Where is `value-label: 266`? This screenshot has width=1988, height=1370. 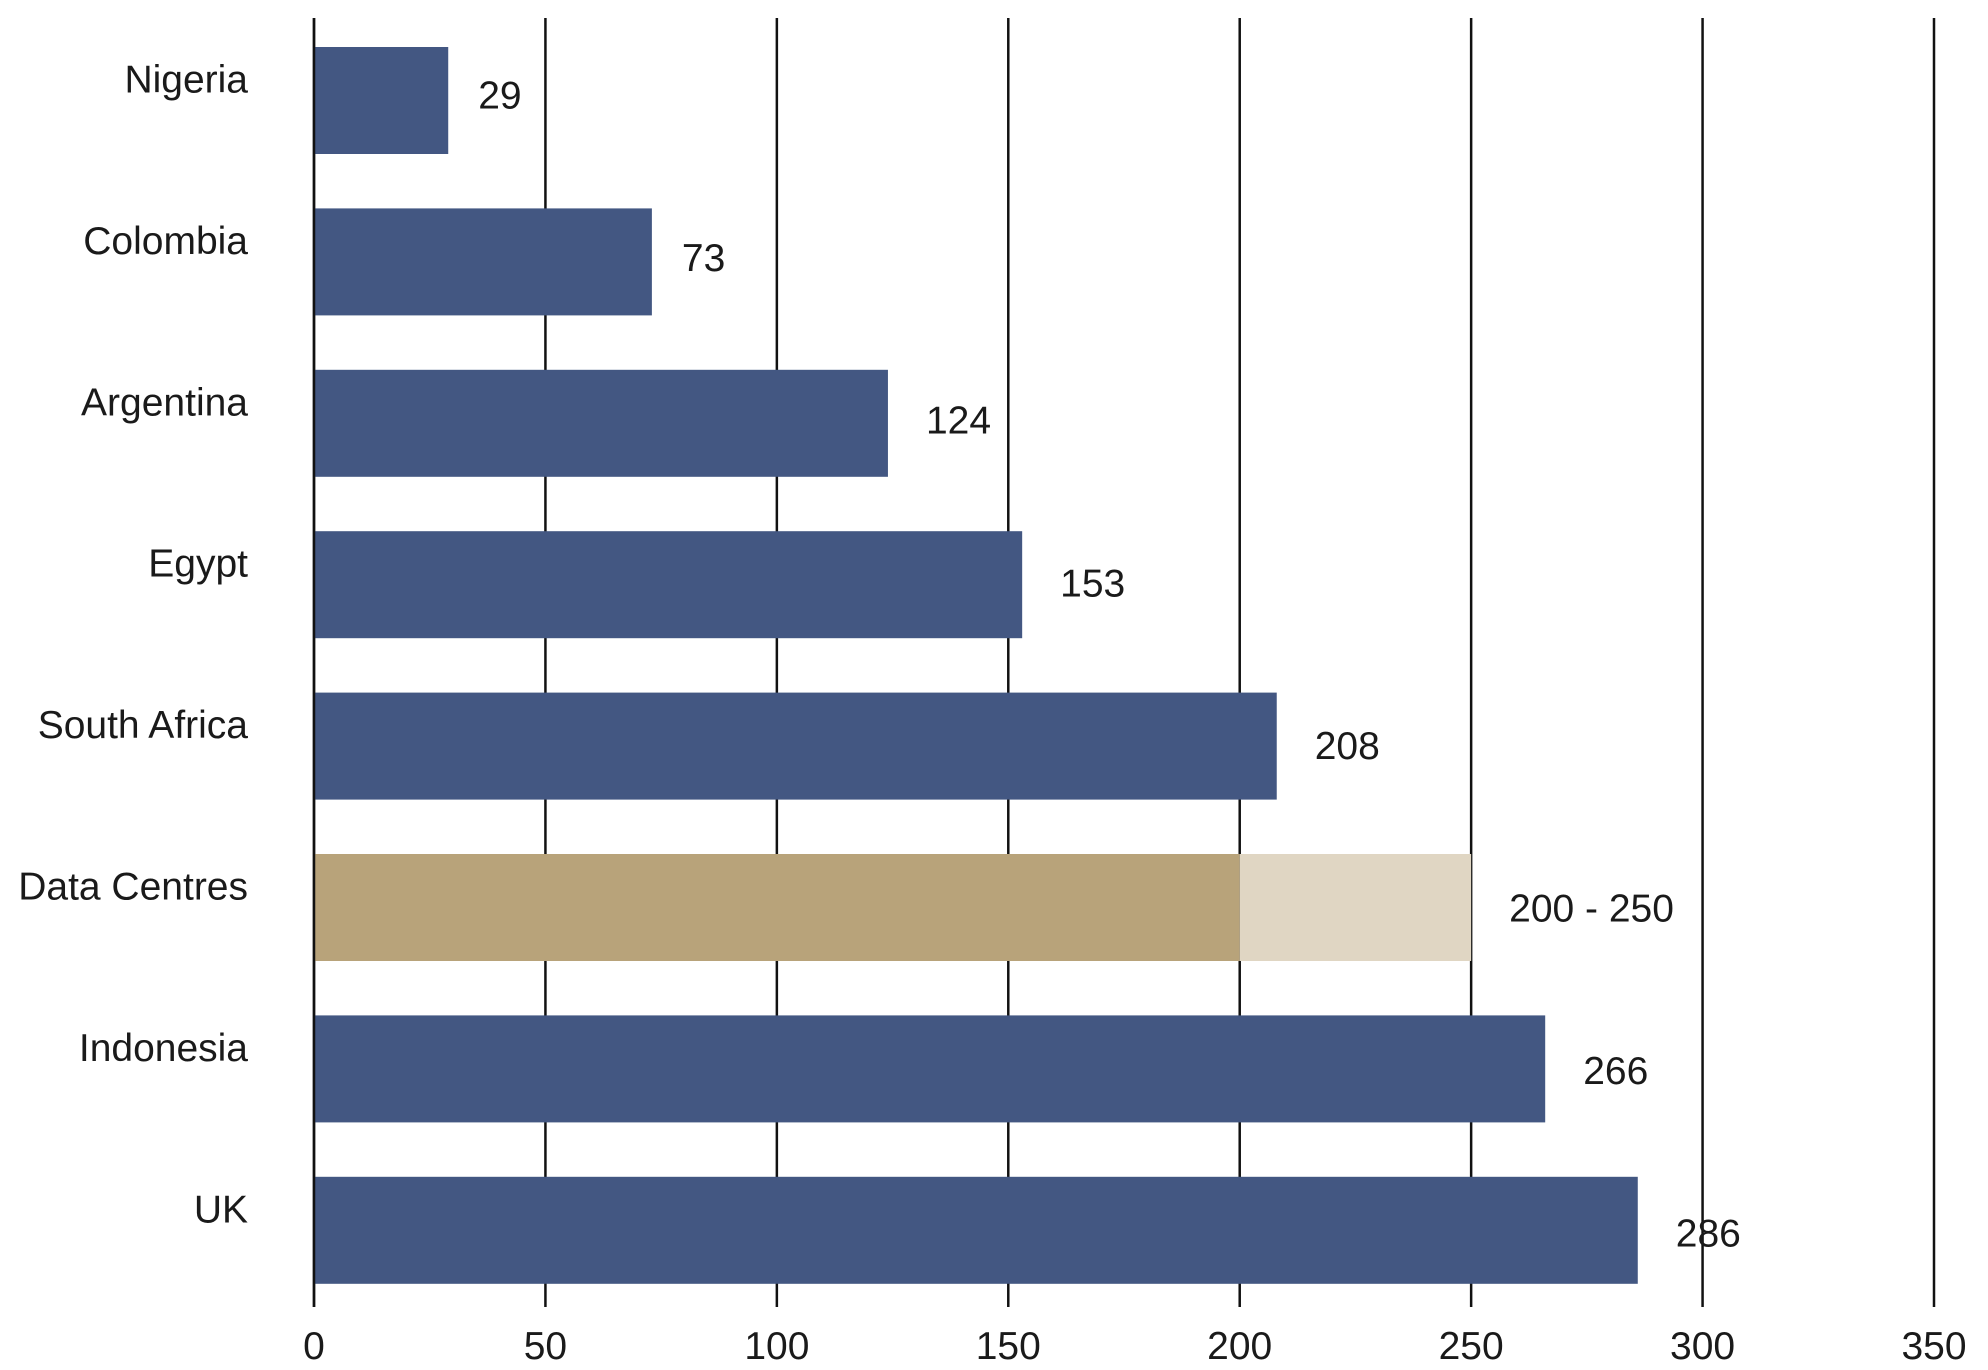 value-label: 266 is located at coordinates (1615, 1071).